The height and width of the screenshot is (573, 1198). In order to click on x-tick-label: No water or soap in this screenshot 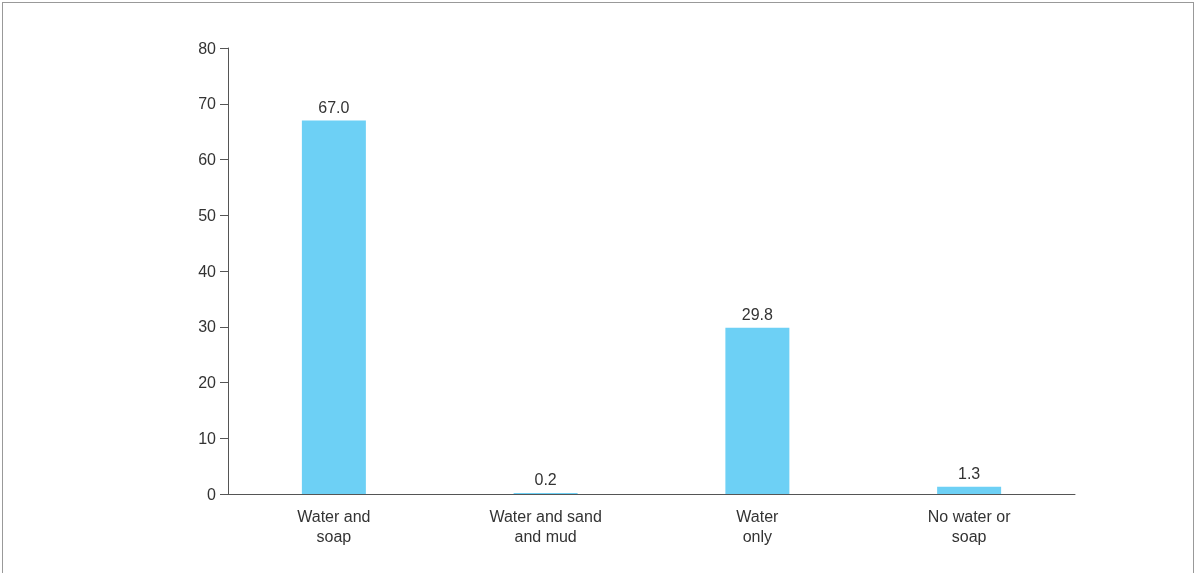, I will do `click(969, 526)`.